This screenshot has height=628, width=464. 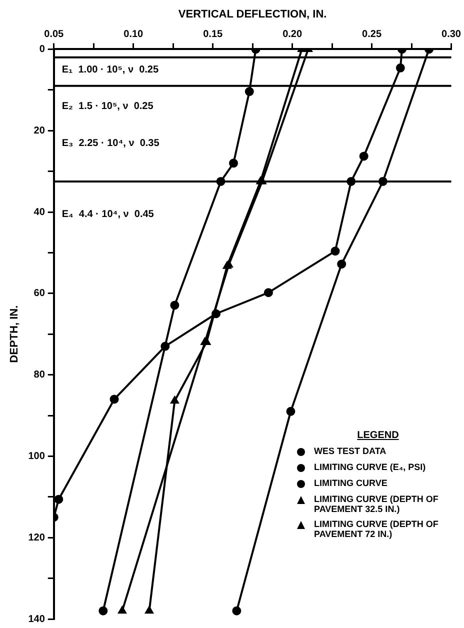 What do you see at coordinates (14, 334) in the screenshot?
I see `y-axis-title: DEPTH, IN.` at bounding box center [14, 334].